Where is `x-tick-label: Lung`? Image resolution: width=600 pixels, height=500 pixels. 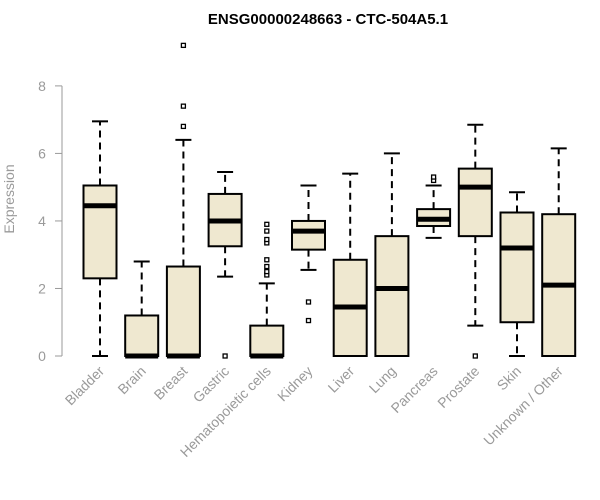 x-tick-label: Lung is located at coordinates (382, 379).